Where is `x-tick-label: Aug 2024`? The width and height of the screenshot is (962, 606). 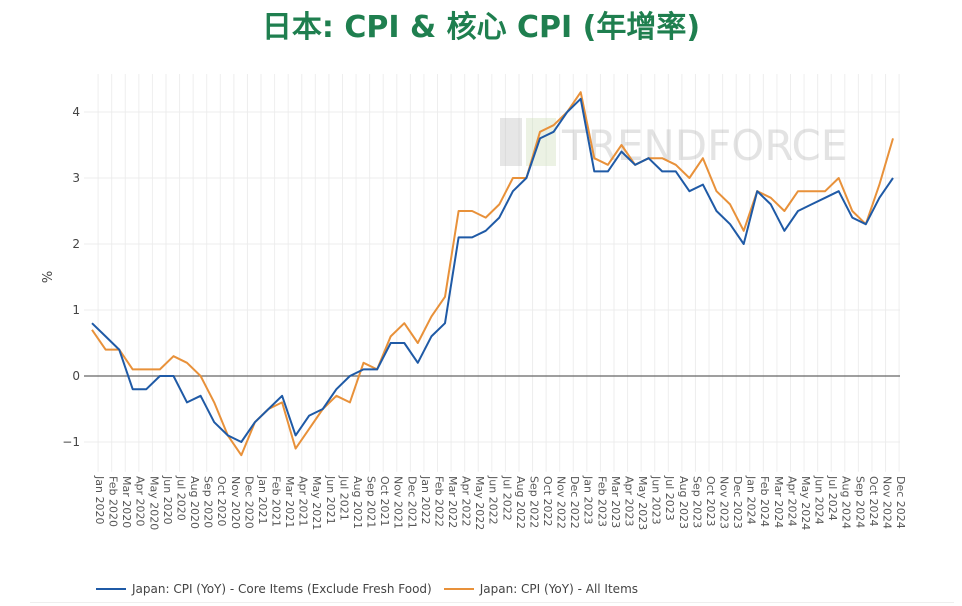
x-tick-label: Aug 2024 is located at coordinates (846, 502).